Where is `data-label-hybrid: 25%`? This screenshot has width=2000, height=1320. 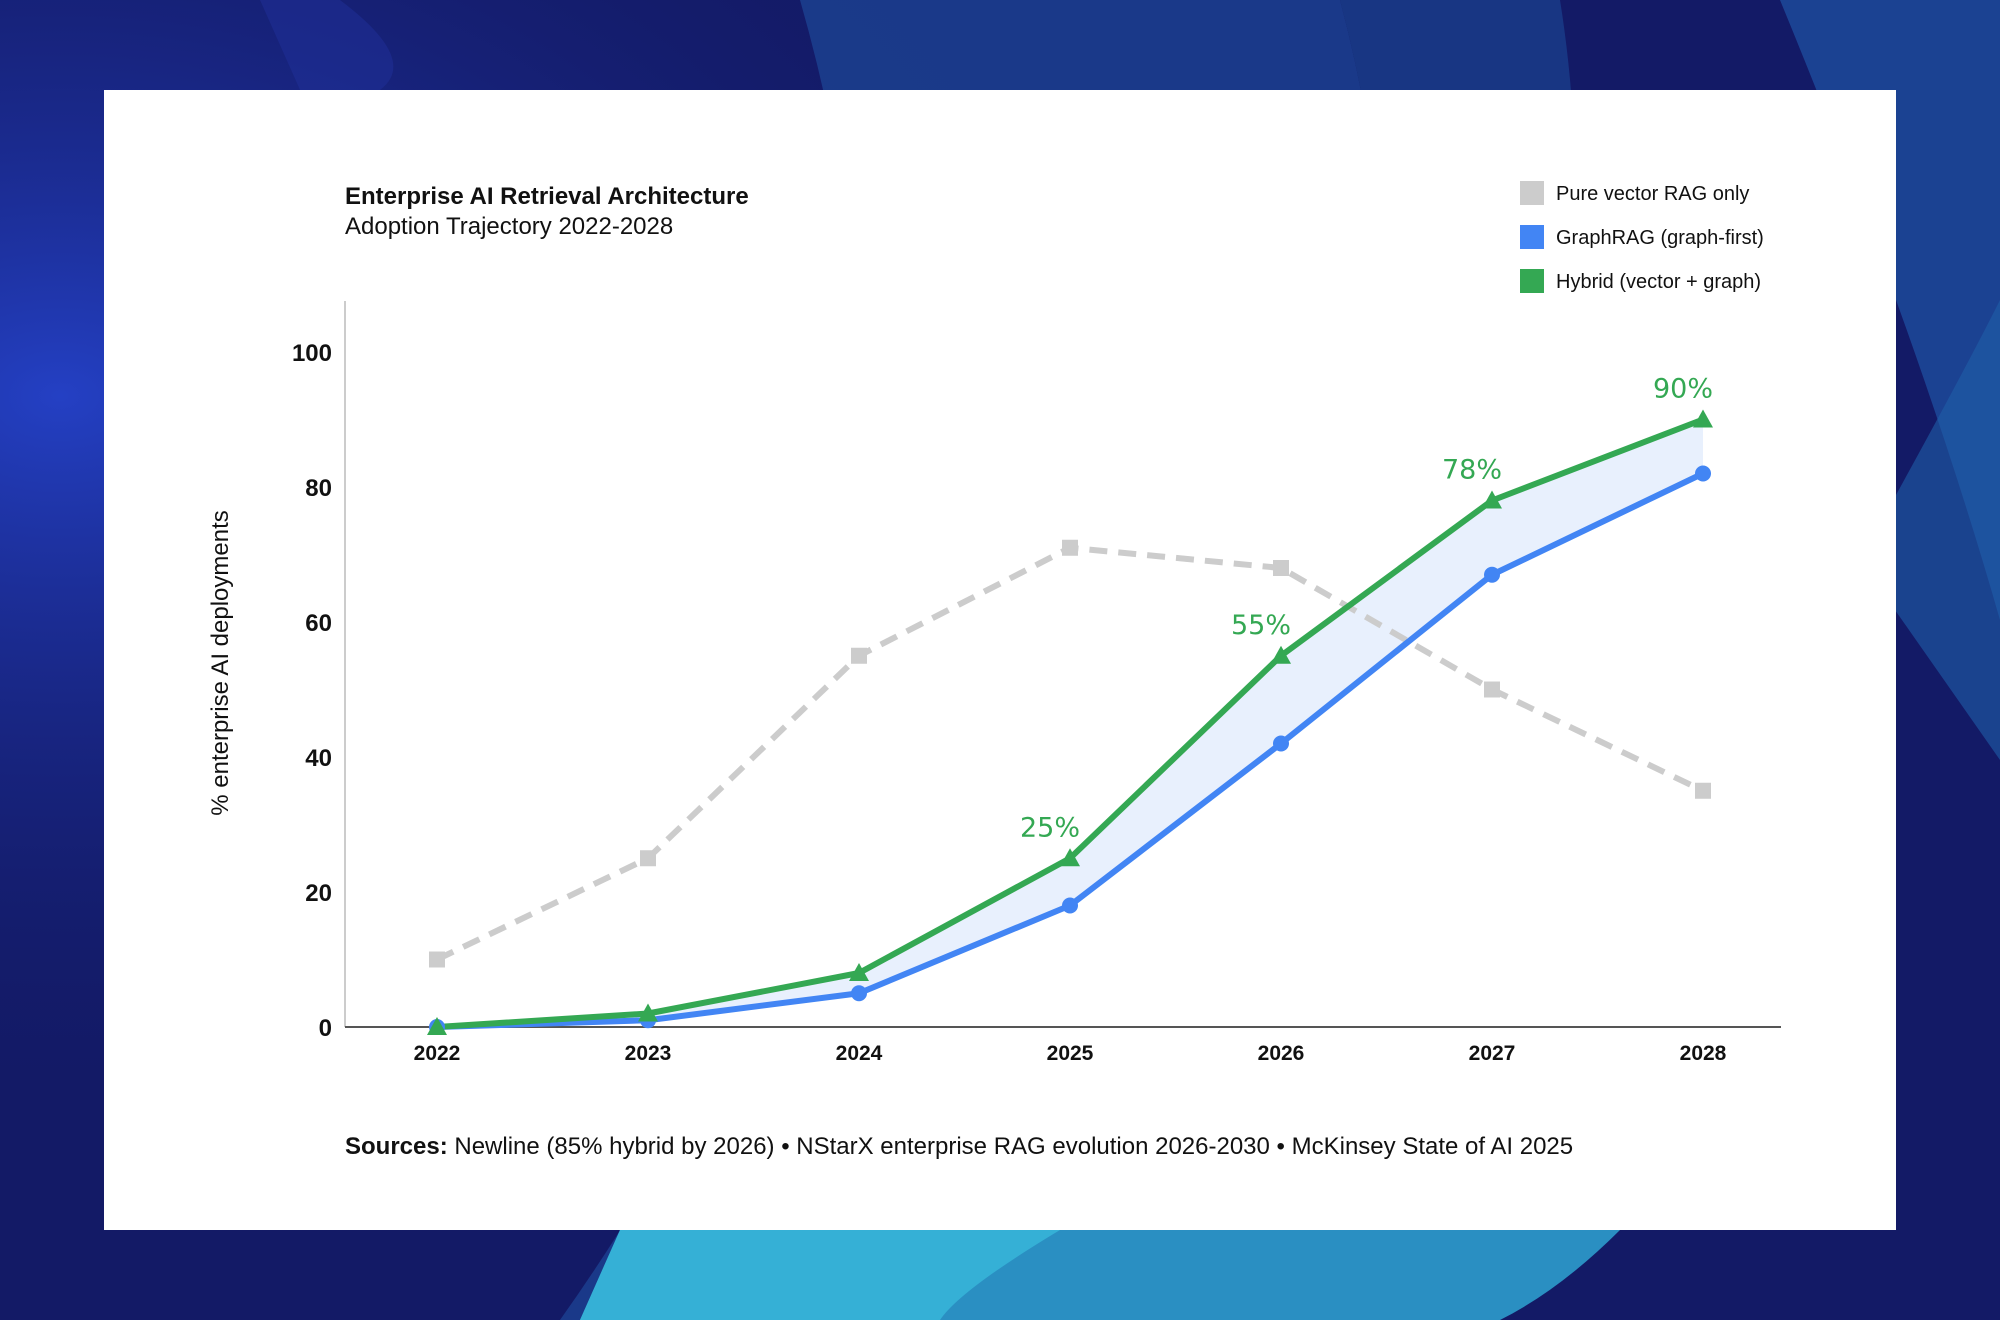 data-label-hybrid: 25% is located at coordinates (1050, 827).